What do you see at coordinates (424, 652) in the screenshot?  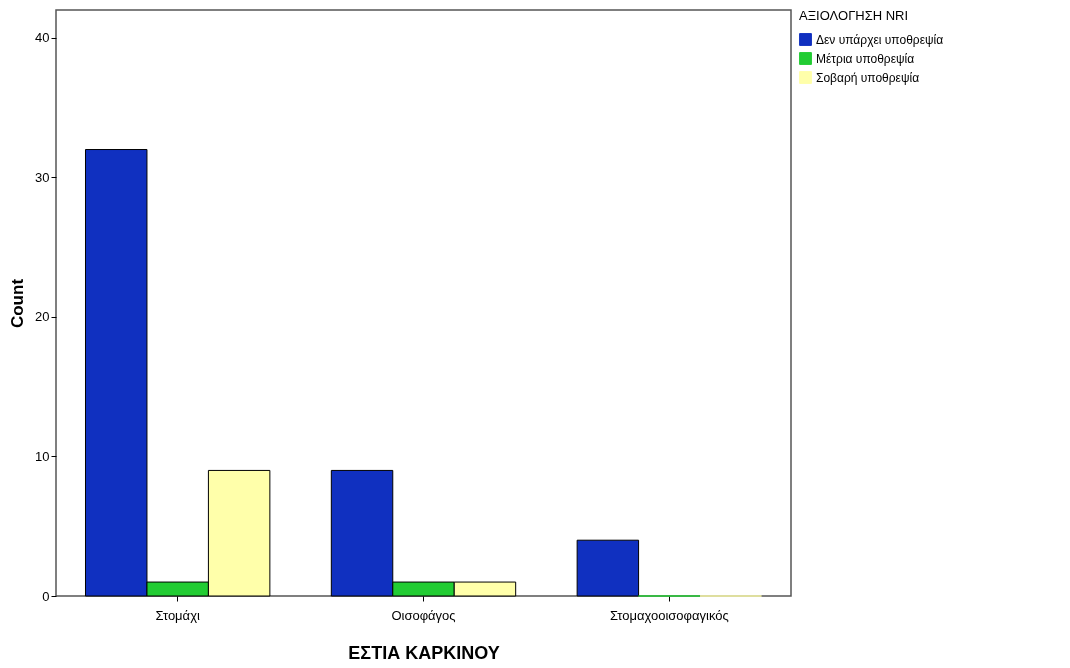 I see `x-axis-title: ΕΣΤΙΑ ΚΑΡΚΙΝΟΥ` at bounding box center [424, 652].